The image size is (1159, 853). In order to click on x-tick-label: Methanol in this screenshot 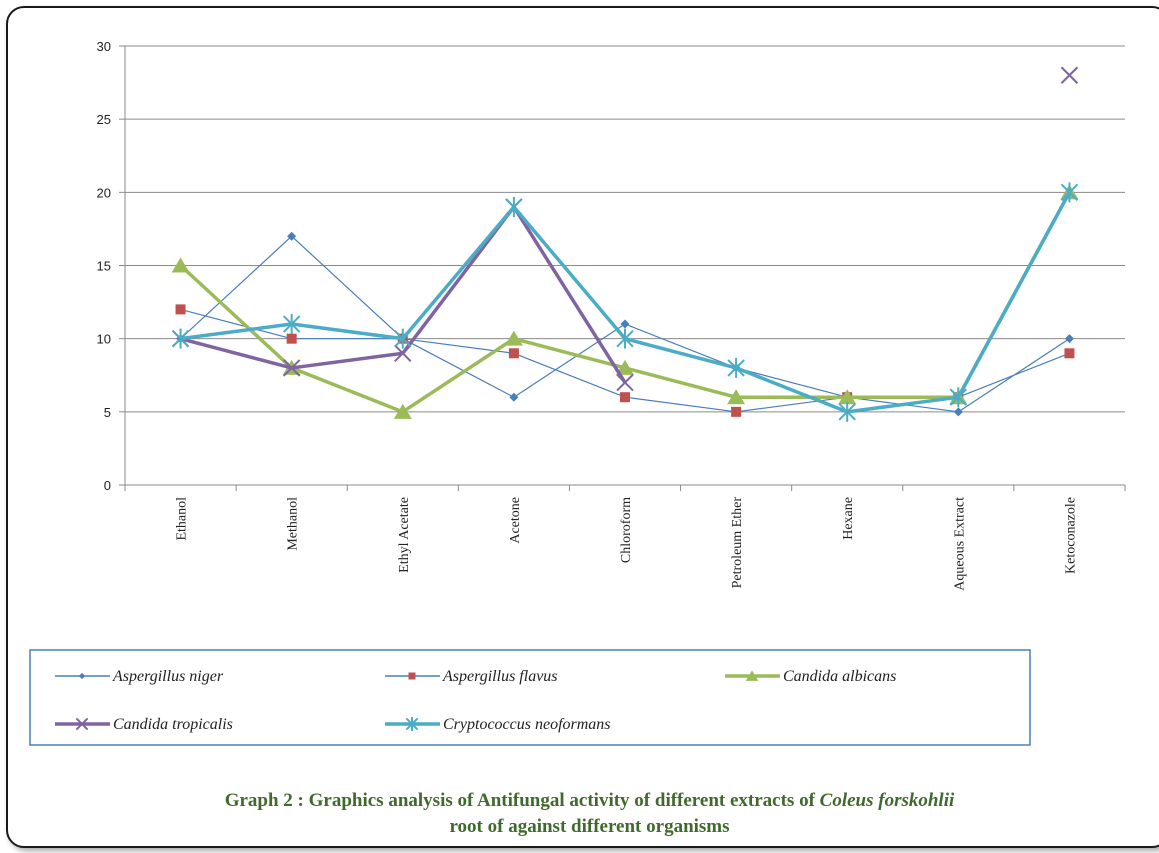, I will do `click(293, 524)`.